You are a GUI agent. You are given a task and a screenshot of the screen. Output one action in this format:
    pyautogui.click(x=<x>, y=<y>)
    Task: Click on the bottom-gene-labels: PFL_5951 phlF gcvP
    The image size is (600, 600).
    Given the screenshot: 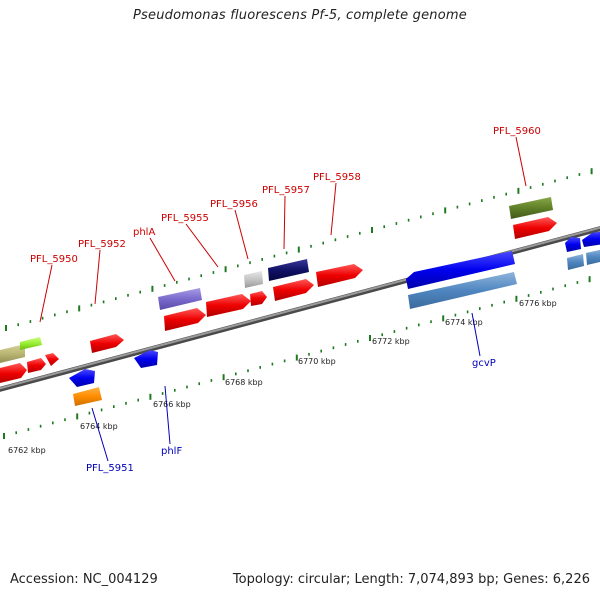 What is the action you would take?
    pyautogui.click(x=291, y=416)
    